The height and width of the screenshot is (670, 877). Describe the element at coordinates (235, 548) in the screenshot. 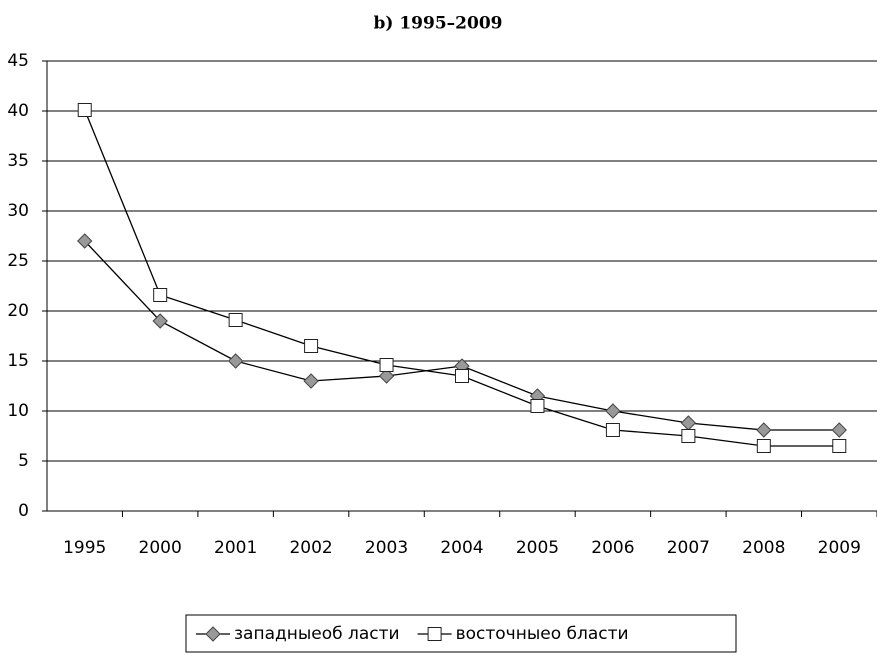

I see `x-tick-label: 2001` at that location.